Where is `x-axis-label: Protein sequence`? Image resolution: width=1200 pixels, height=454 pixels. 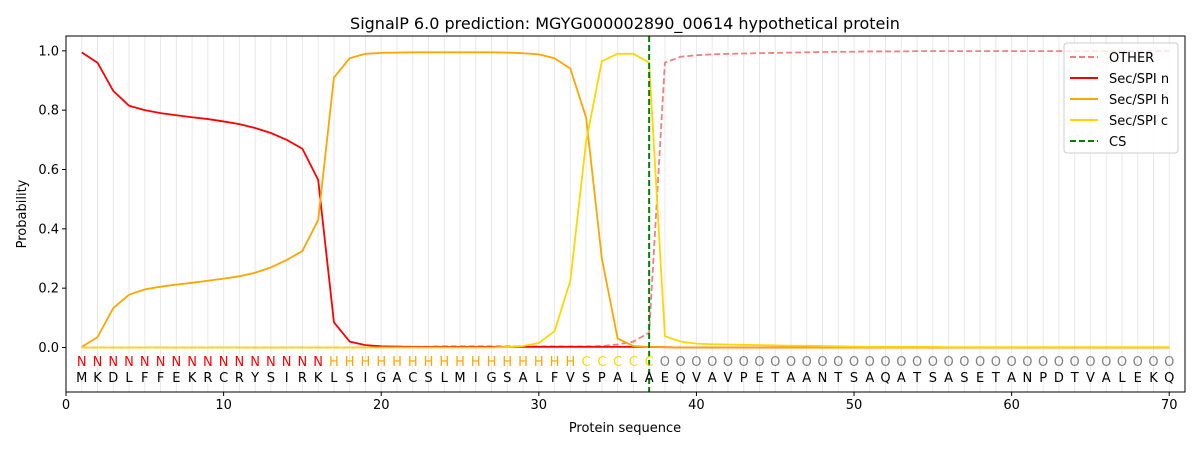 x-axis-label: Protein sequence is located at coordinates (625, 428).